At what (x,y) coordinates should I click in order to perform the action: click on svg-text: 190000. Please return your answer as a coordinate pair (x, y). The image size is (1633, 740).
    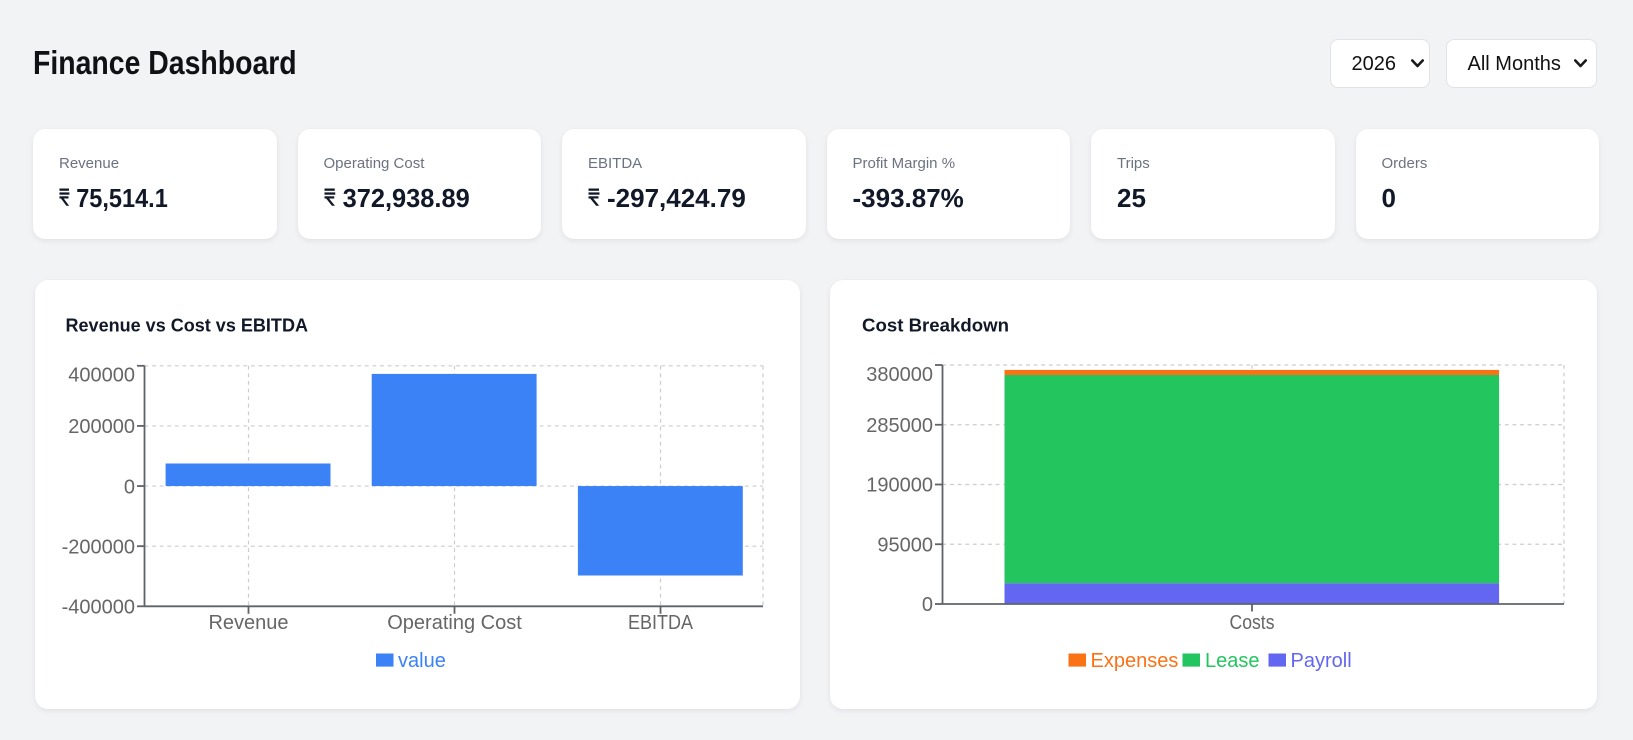
    Looking at the image, I should click on (899, 486).